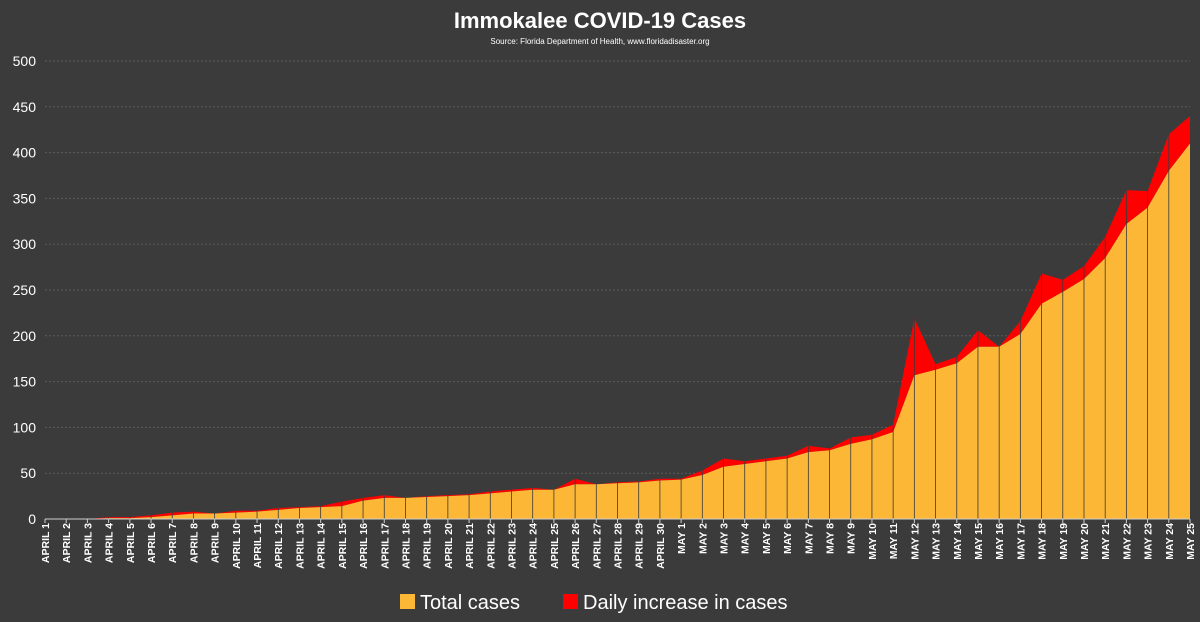 Image resolution: width=1200 pixels, height=622 pixels. Describe the element at coordinates (194, 543) in the screenshot. I see `x-tick-label: APRIL 8` at that location.